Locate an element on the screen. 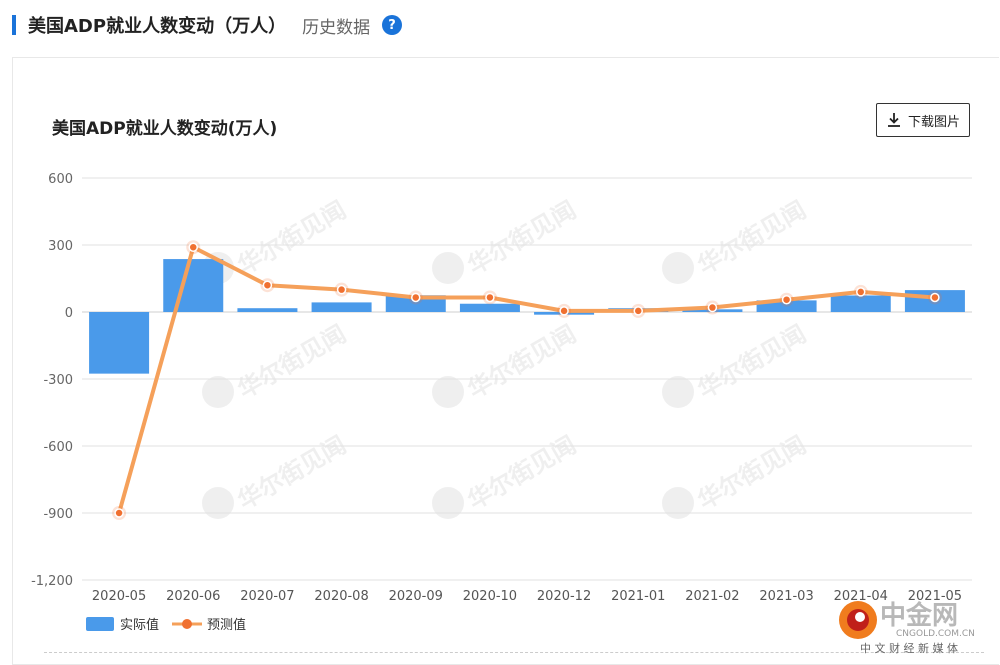 This screenshot has height=665, width=1000. x-tick-label: 2021-04 is located at coordinates (861, 596).